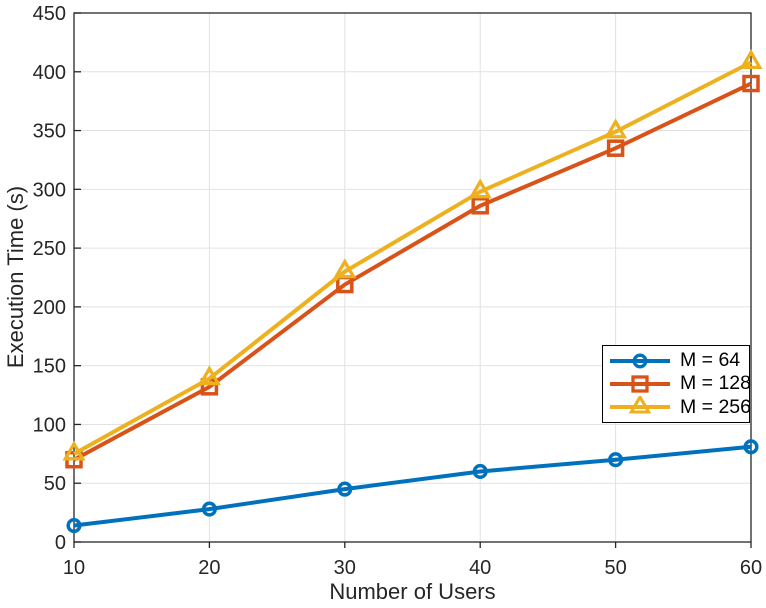 The width and height of the screenshot is (766, 608). Describe the element at coordinates (55, 484) in the screenshot. I see `y-tick-label: 50` at that location.